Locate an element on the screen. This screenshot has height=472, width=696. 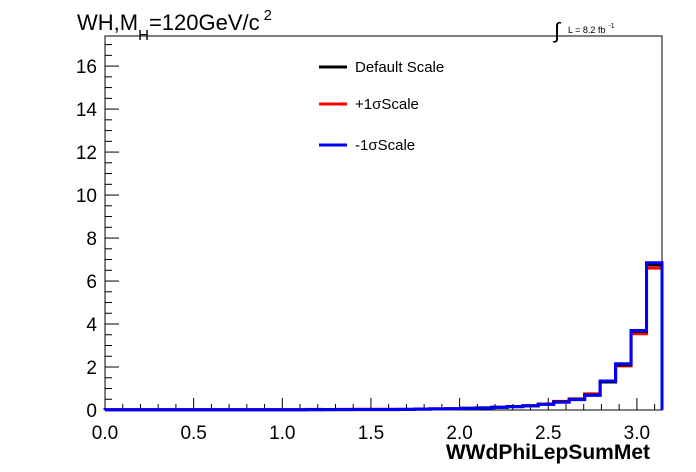
x-axis: 0.0 0.5 1.0 1.5 2.0 2.5 3.0 is located at coordinates (374, 421).